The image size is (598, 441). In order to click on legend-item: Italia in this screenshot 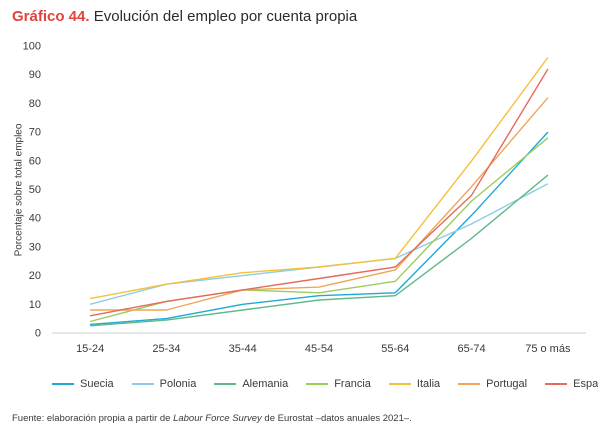, I will do `click(414, 384)`.